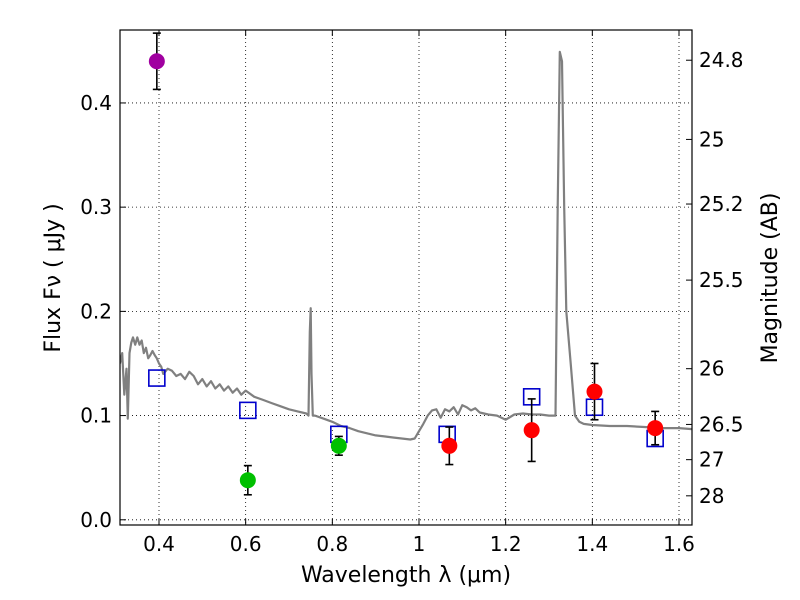 This screenshot has height=600, width=800. I want to click on right-tick-label: 25.2, so click(721, 204).